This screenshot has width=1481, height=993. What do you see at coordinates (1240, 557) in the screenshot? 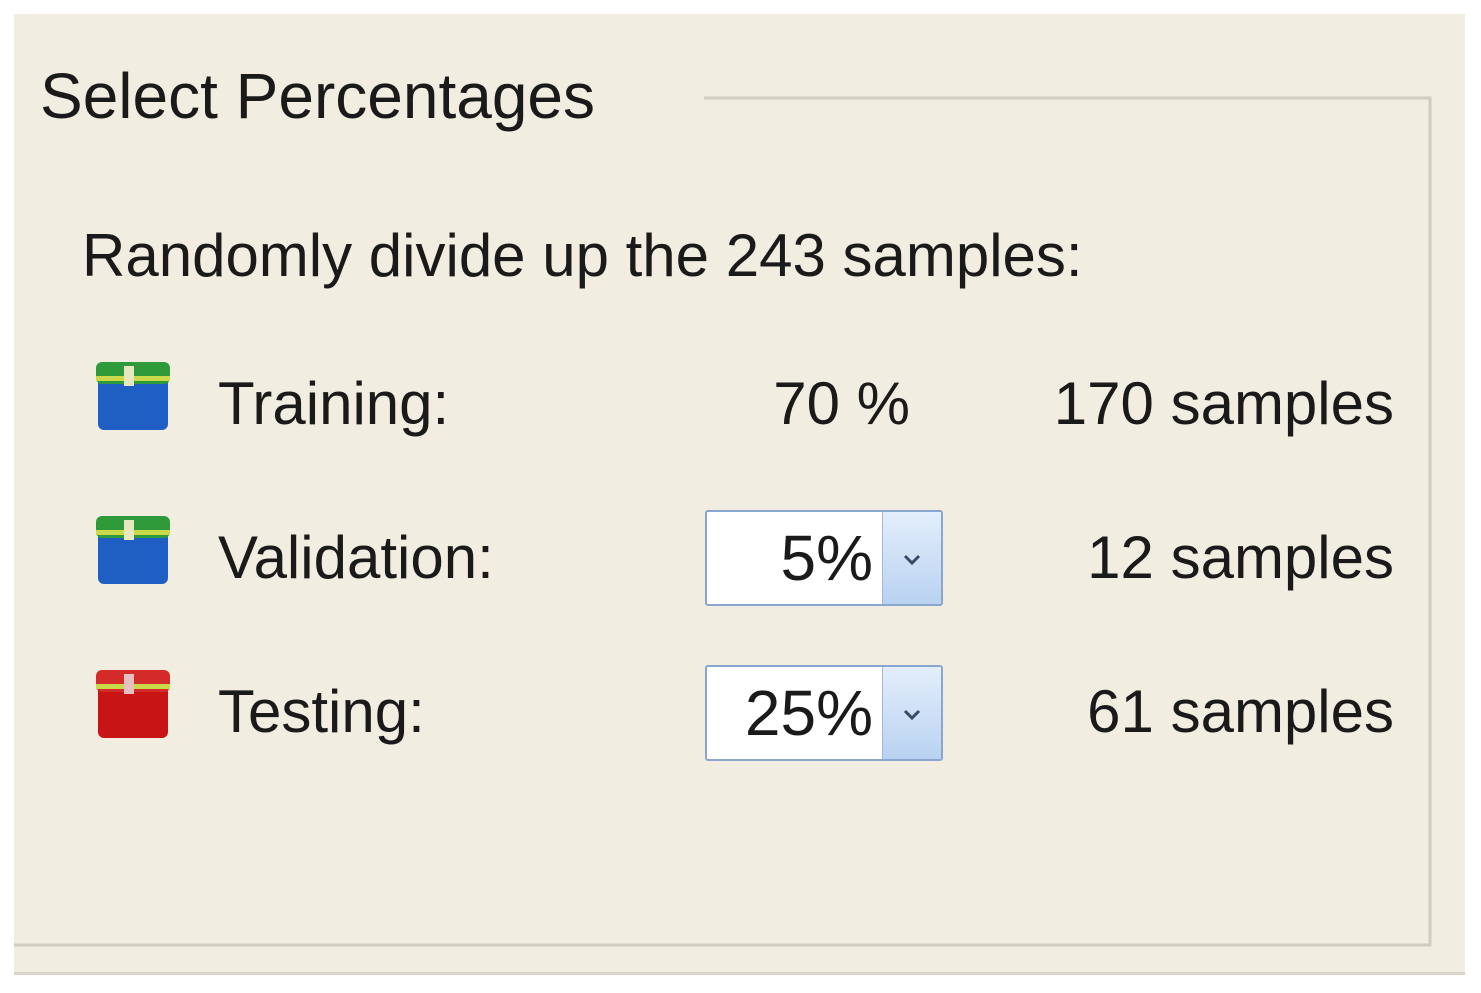
I see `sample-count: 12 samples` at bounding box center [1240, 557].